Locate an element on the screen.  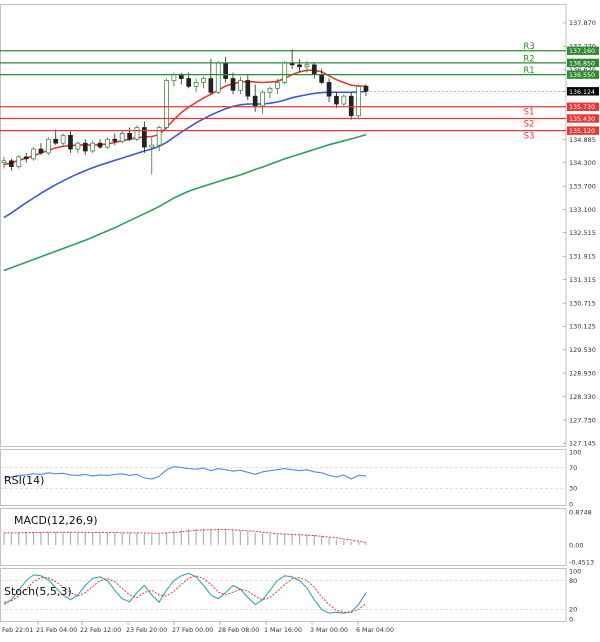
level-price-label: 135.430 is located at coordinates (582, 119).